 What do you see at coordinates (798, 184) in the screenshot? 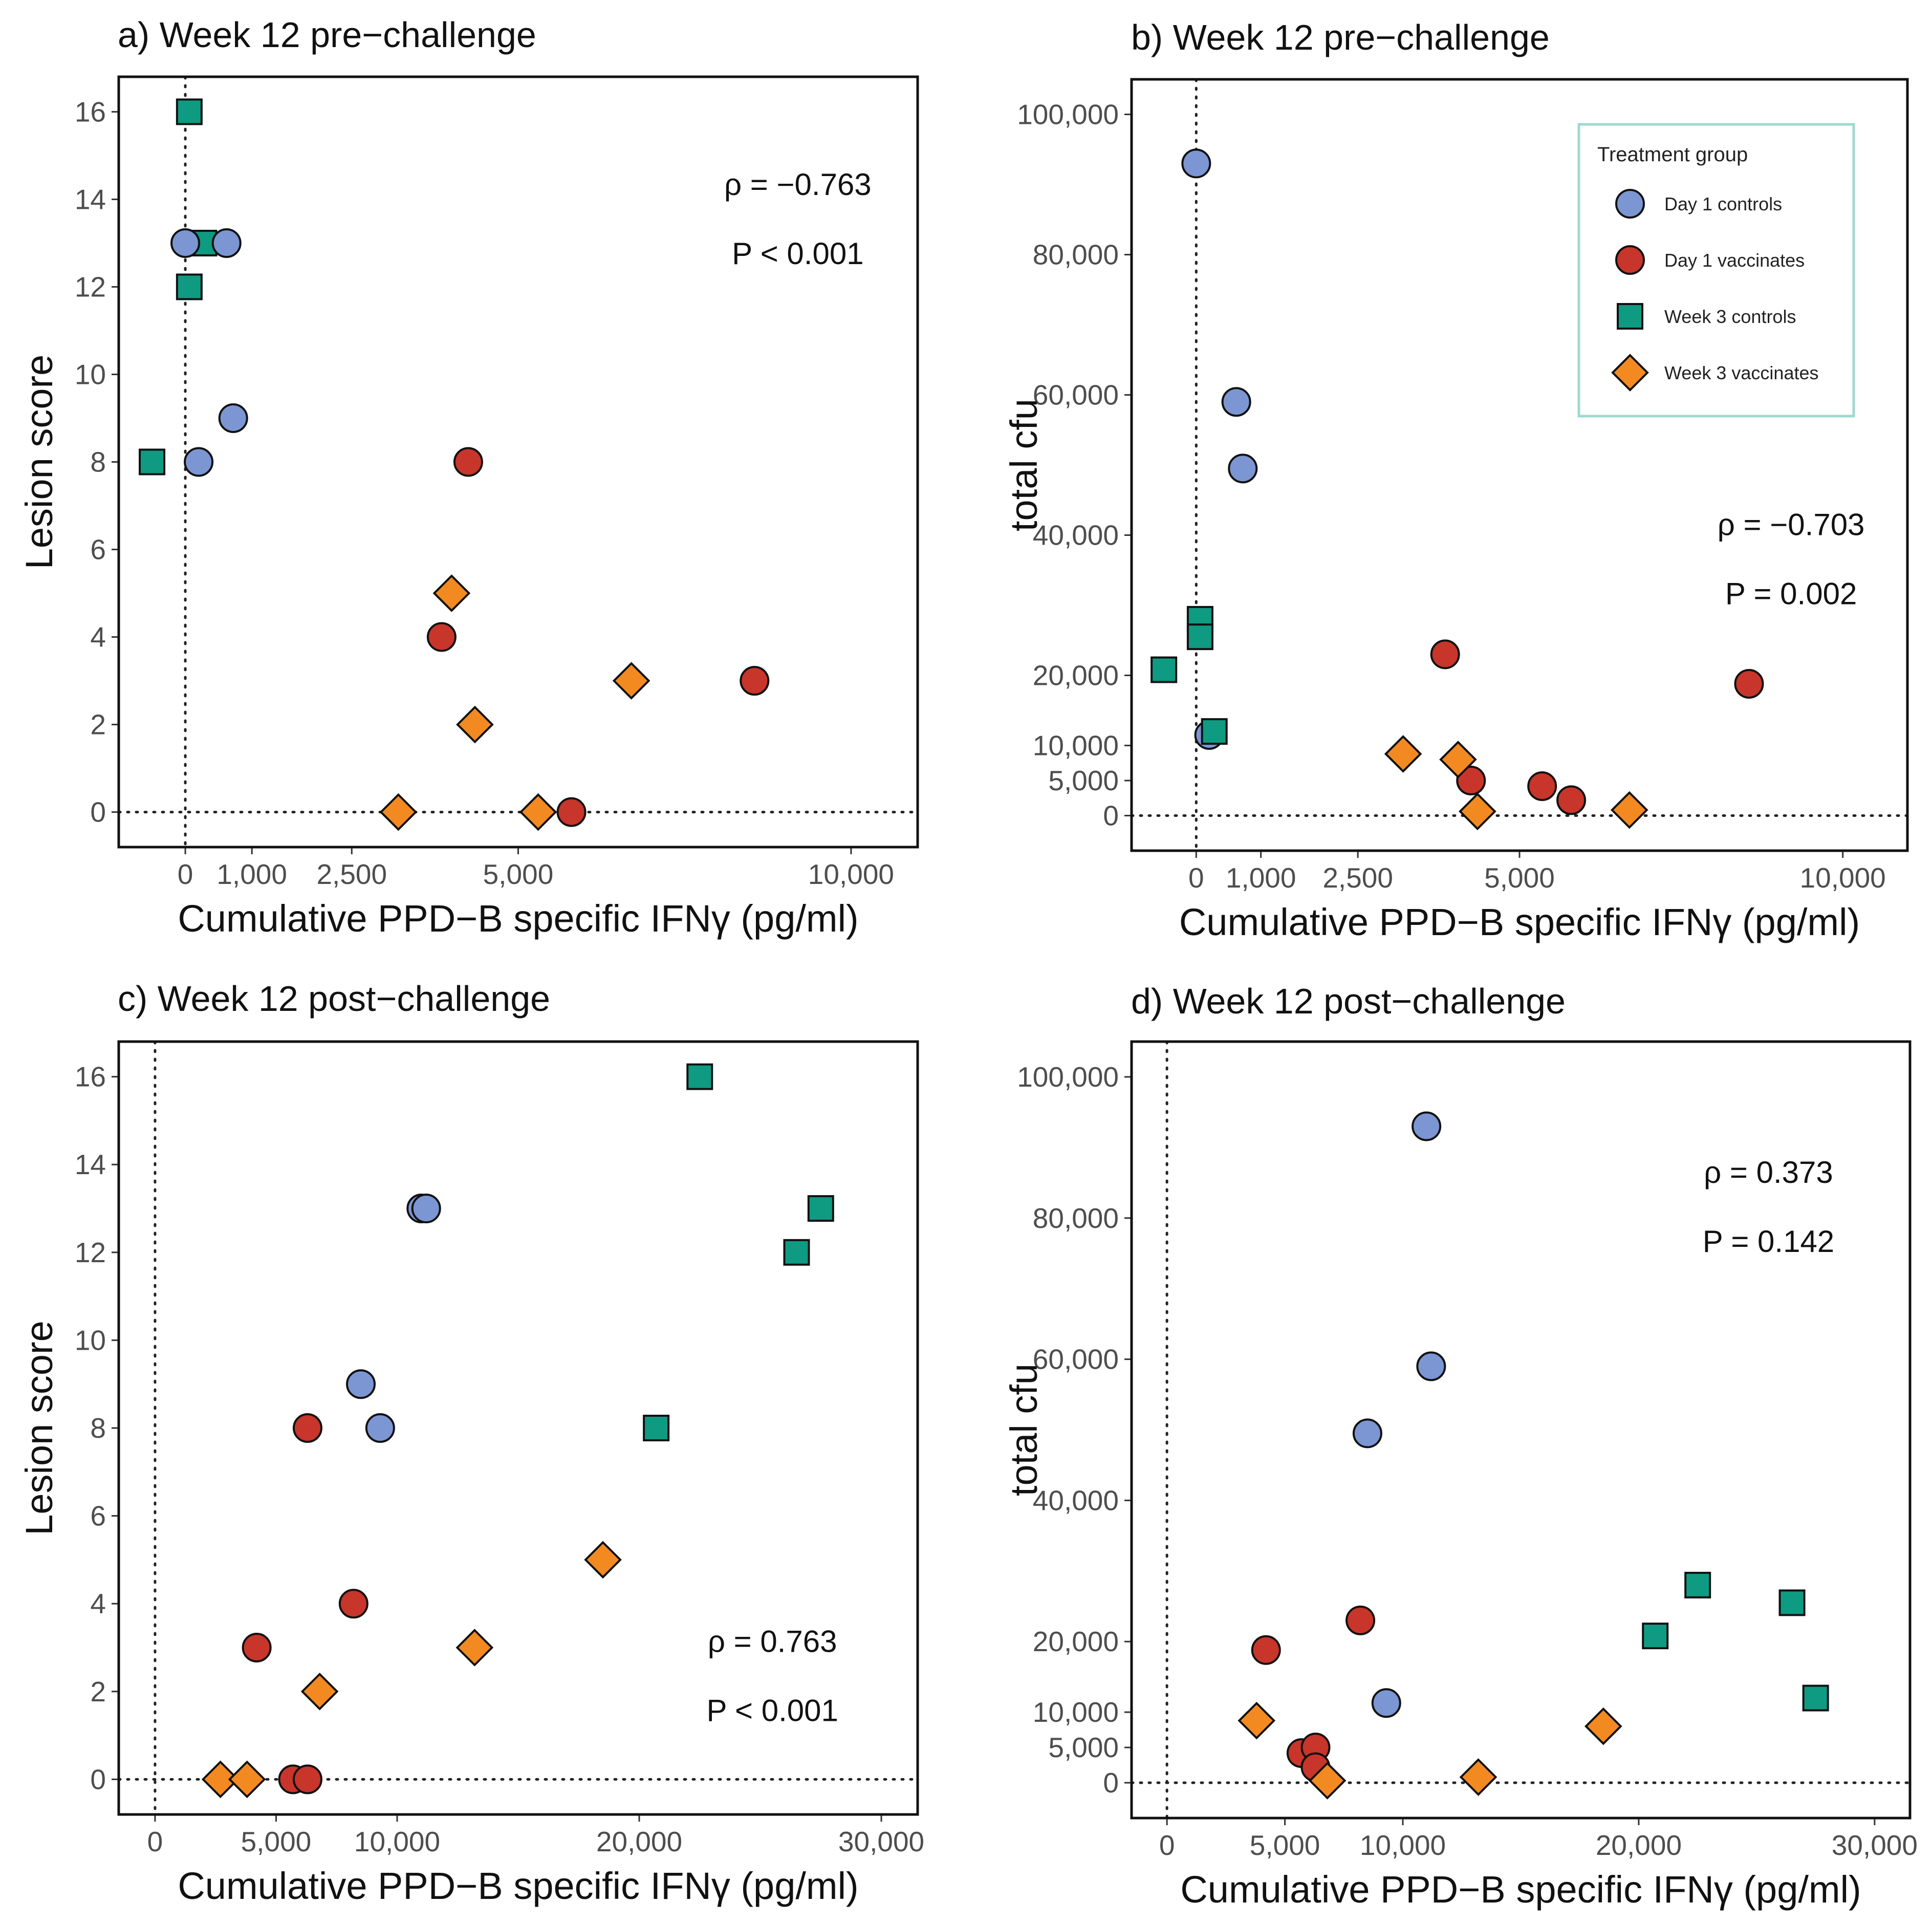
I see `spearman-rho-label: ρ = −0.763` at bounding box center [798, 184].